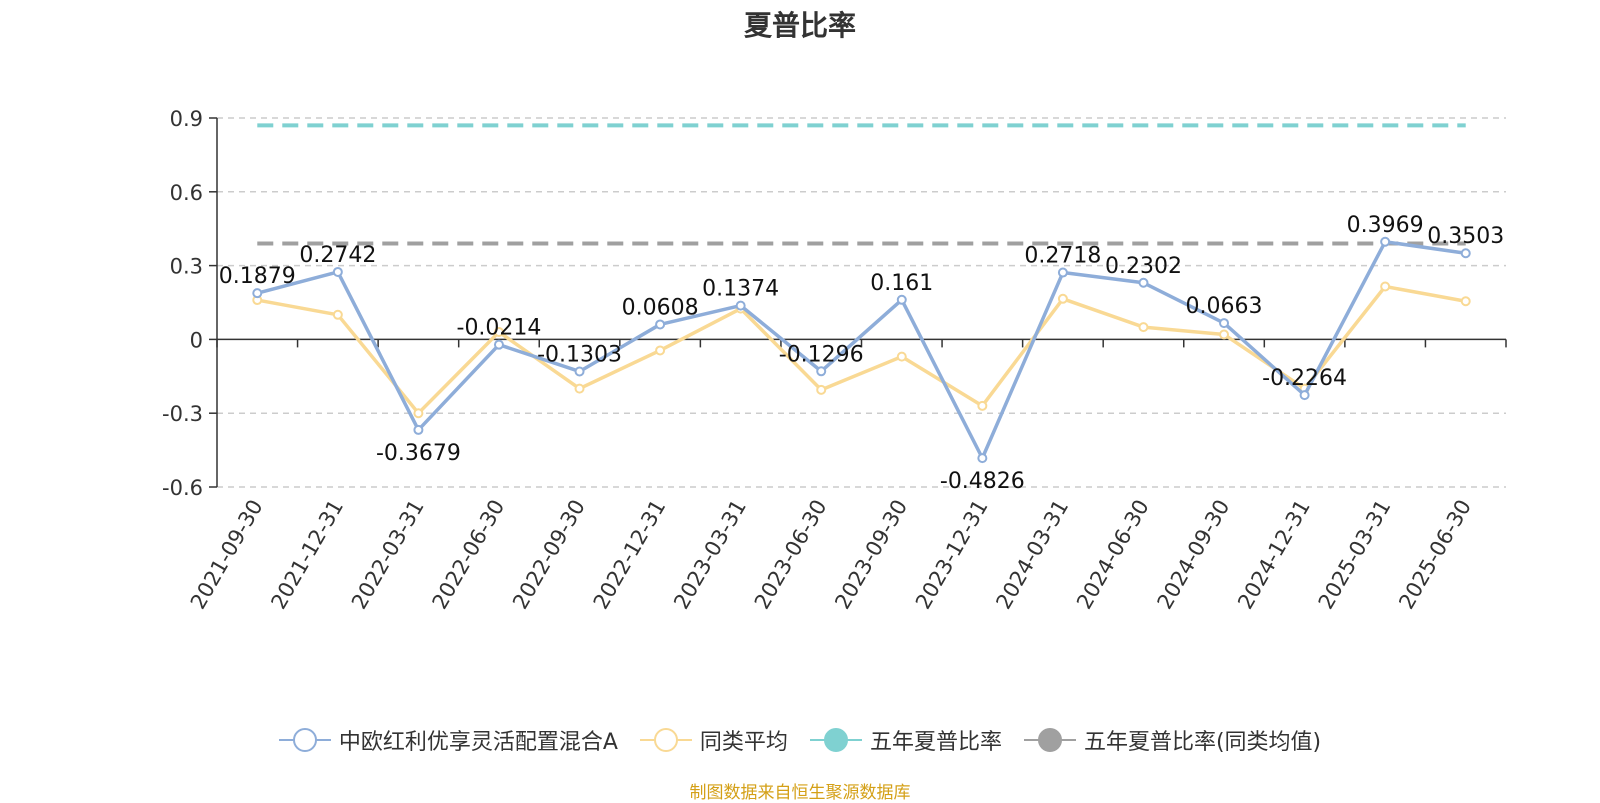 The height and width of the screenshot is (803, 1600). I want to click on y-tick-label: 0.9, so click(186, 119).